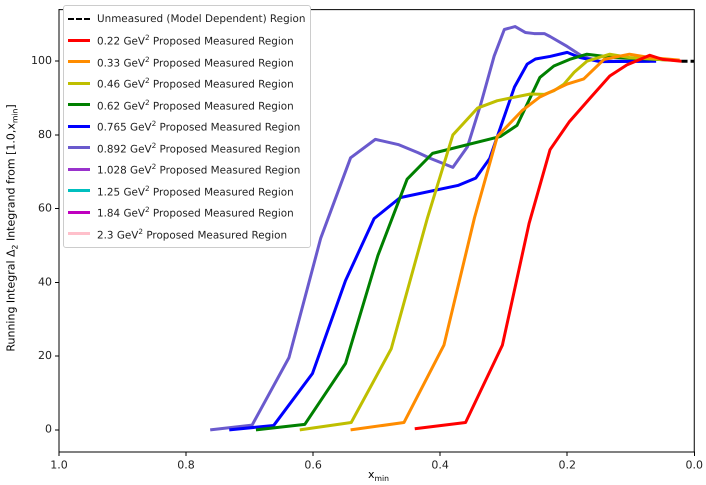  What do you see at coordinates (313, 465) in the screenshot?
I see `x-tick-label: 0.6` at bounding box center [313, 465].